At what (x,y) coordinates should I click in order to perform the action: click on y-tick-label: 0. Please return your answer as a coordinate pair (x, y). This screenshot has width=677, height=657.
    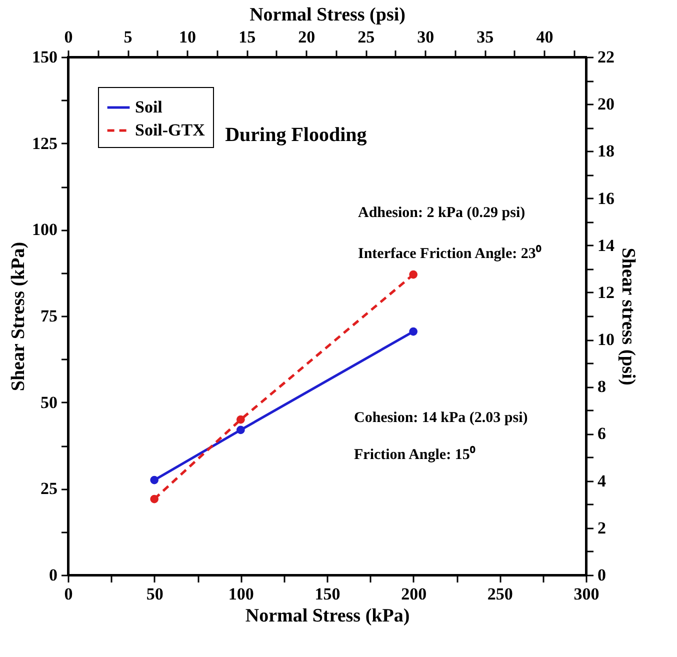
    Looking at the image, I should click on (53, 575).